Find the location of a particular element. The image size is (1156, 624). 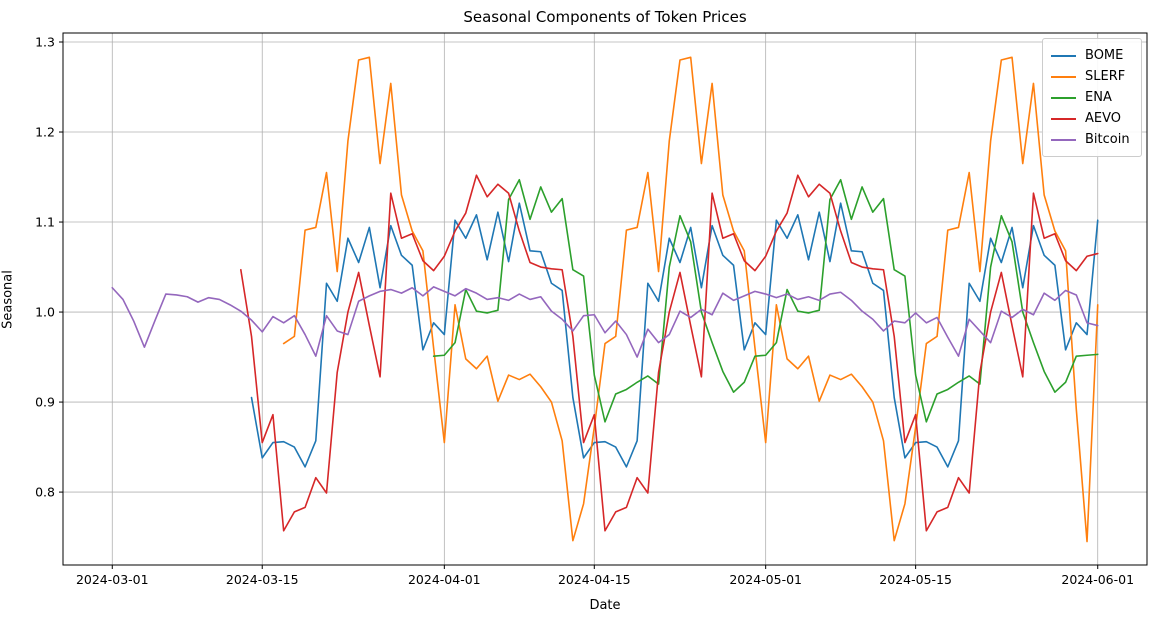

x-tick-label: 2024-03-15 is located at coordinates (262, 579).